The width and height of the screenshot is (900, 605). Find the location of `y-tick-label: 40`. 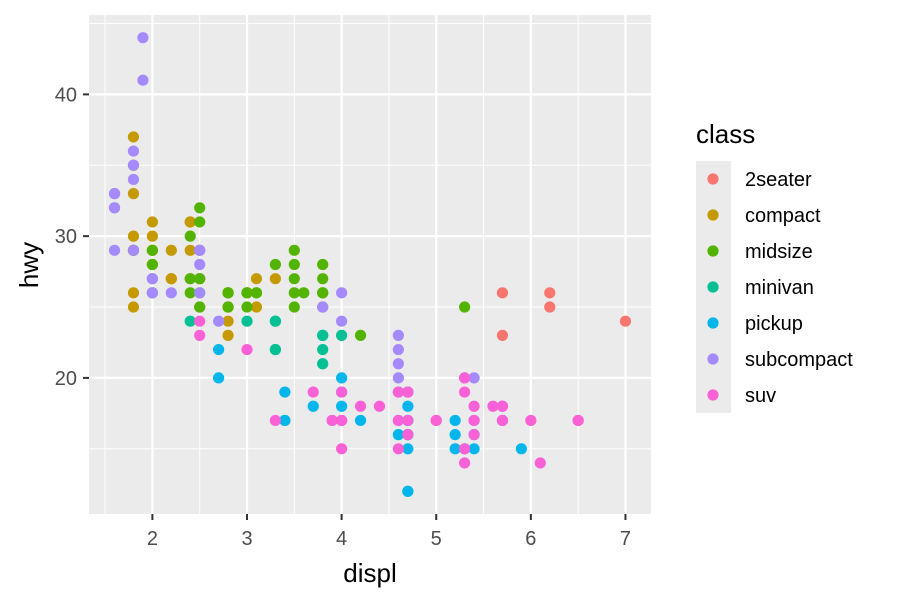

y-tick-label: 40 is located at coordinates (66, 95).